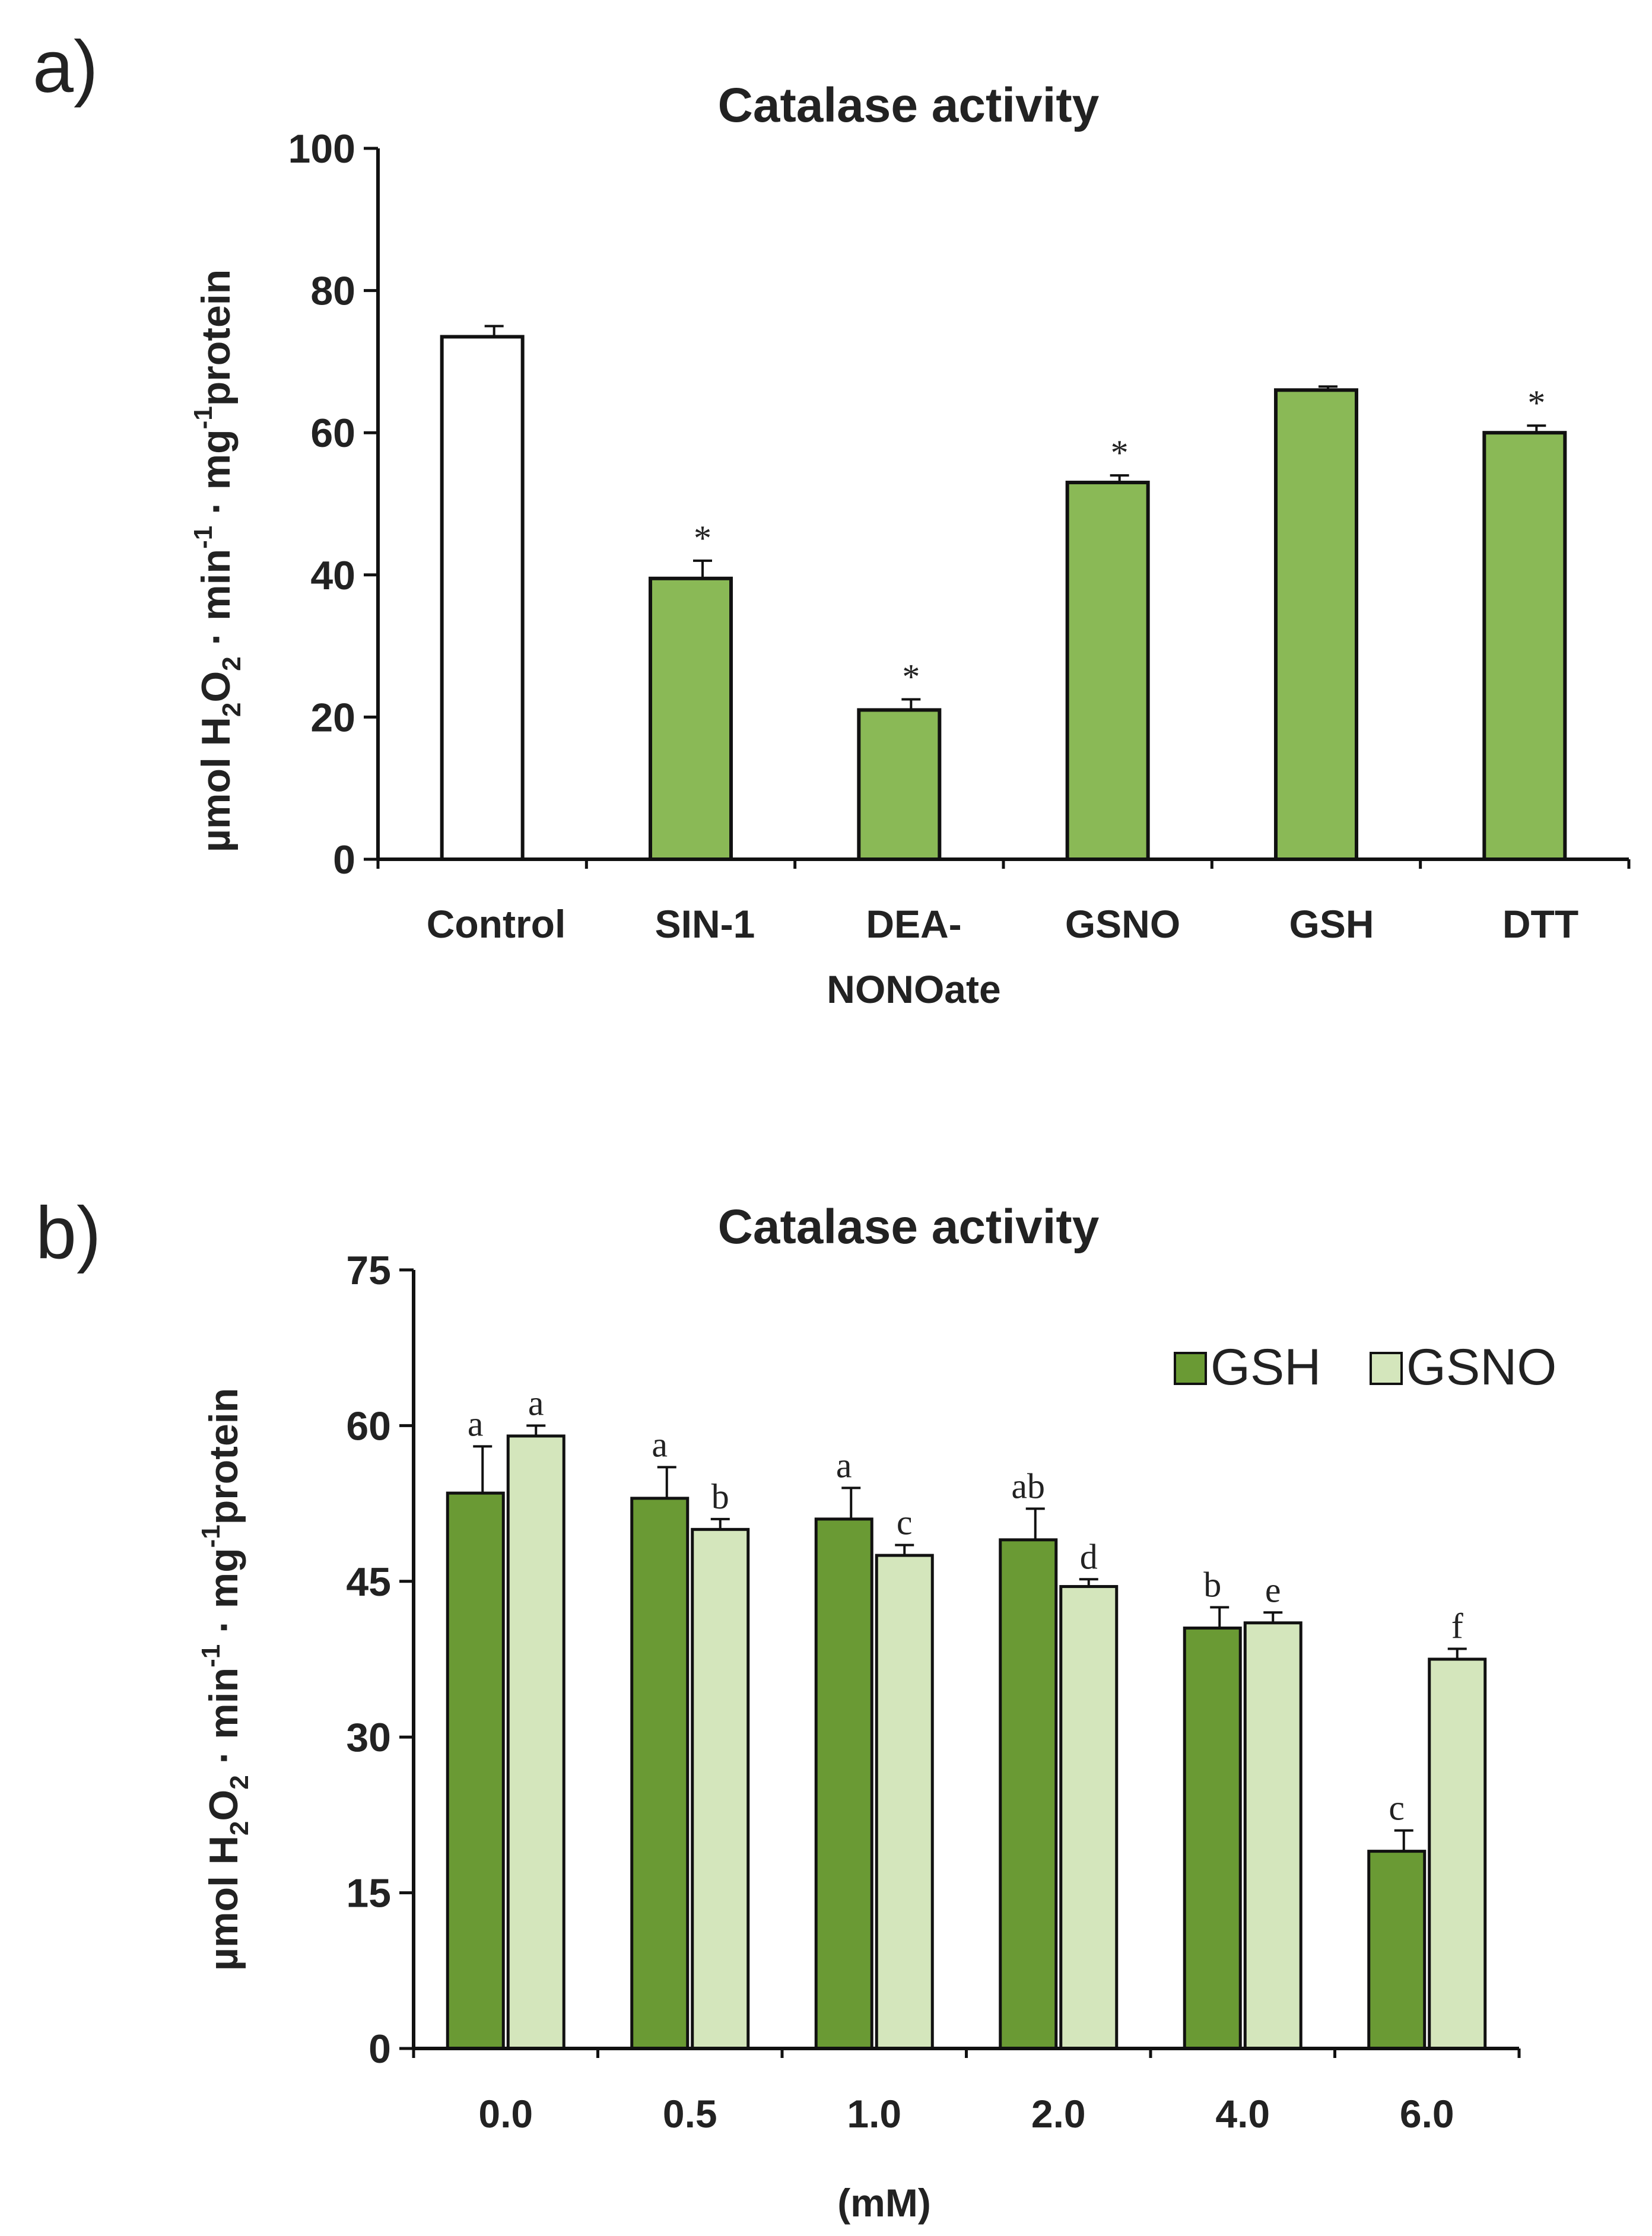  Describe the element at coordinates (1481, 1367) in the screenshot. I see `legend-label-gsno: GSNO` at that location.